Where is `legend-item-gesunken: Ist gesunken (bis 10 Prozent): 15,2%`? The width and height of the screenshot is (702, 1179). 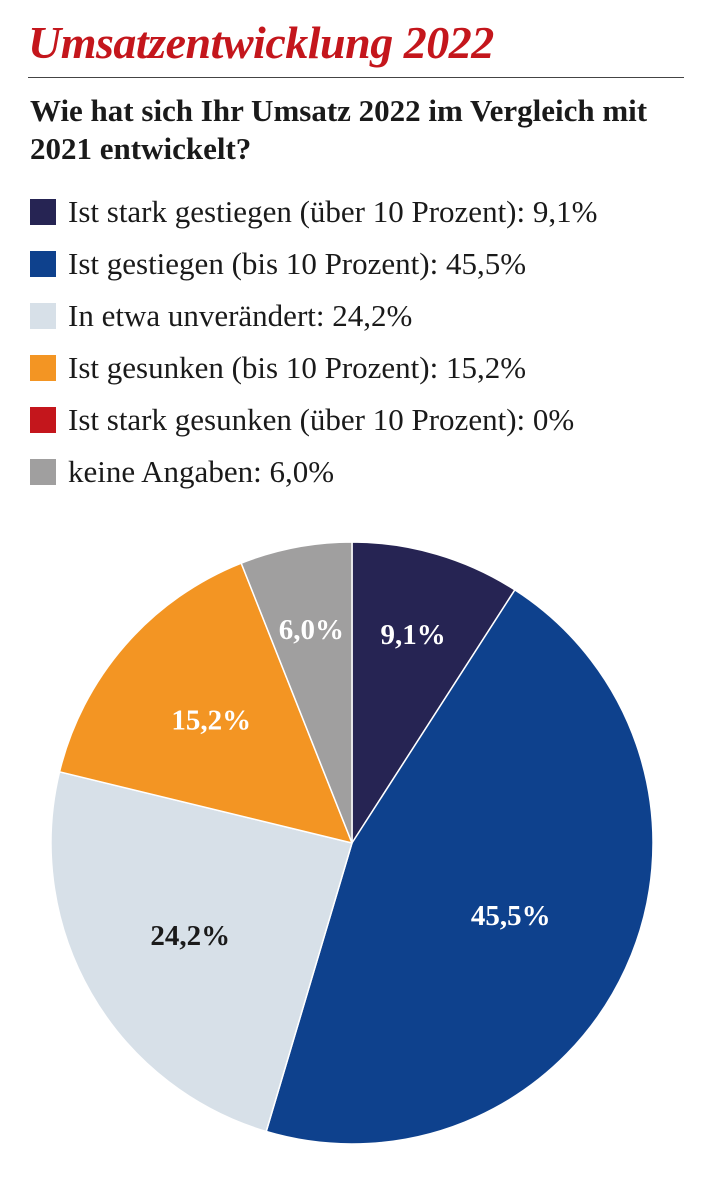
legend-item-gesunken: Ist gesunken (bis 10 Prozent): 15,2% is located at coordinates (360, 368).